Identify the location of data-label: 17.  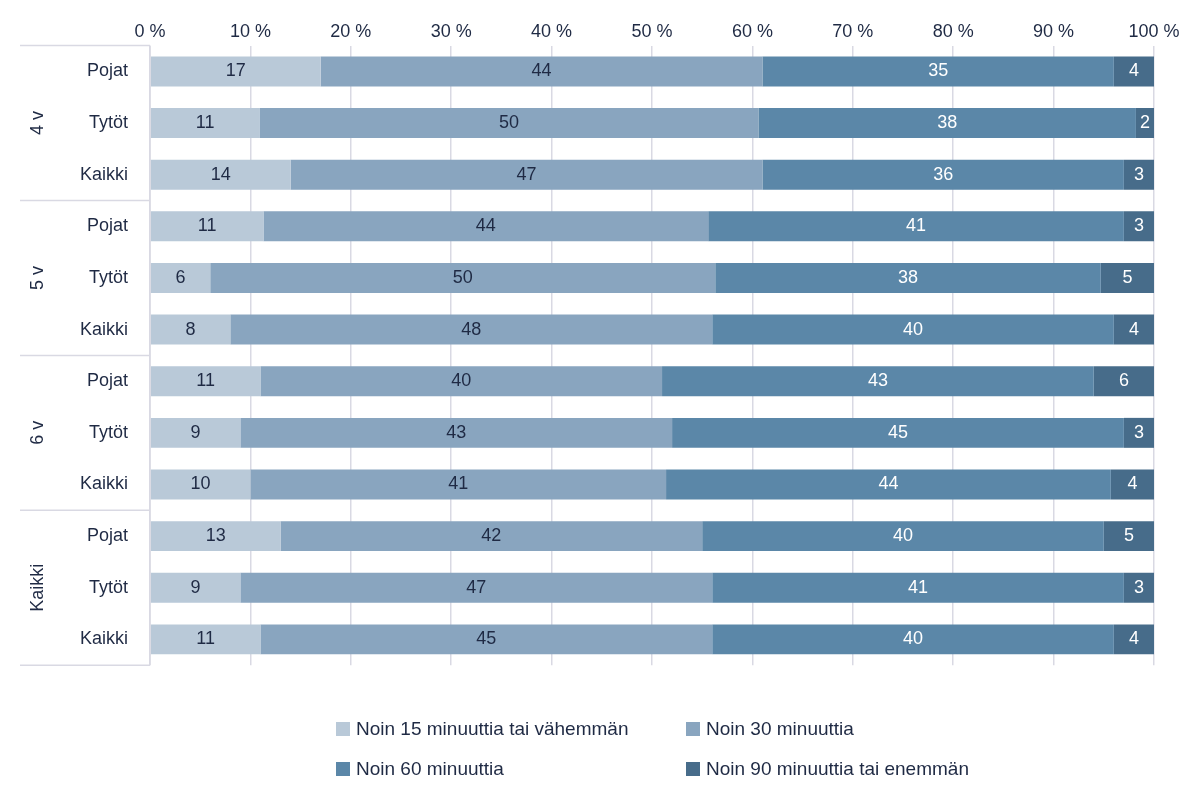
(235, 70).